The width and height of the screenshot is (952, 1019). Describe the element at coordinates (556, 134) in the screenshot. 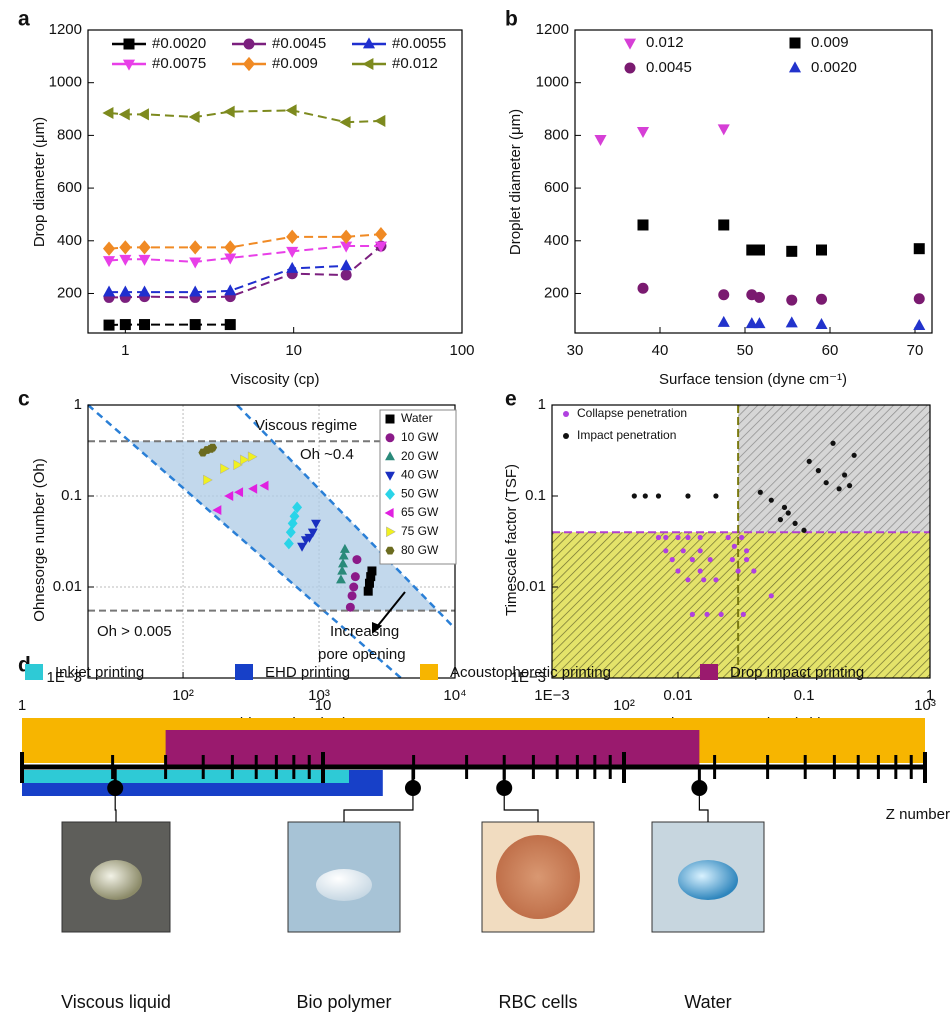

I see `y-tick-label: 800` at that location.